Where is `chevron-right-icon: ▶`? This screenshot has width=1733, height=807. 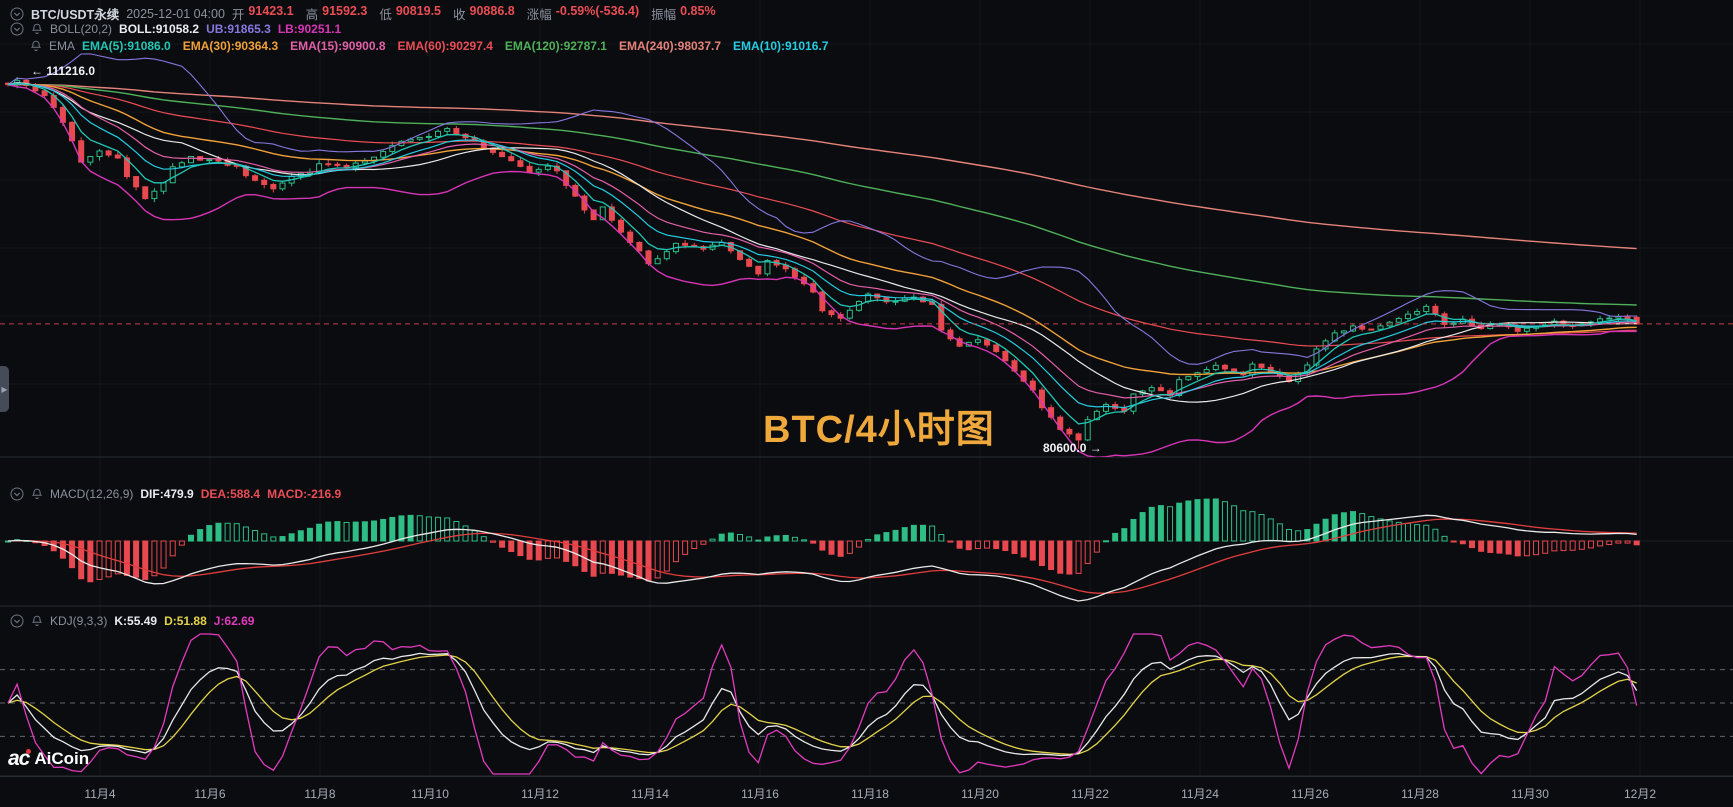 chevron-right-icon: ▶ is located at coordinates (4, 389).